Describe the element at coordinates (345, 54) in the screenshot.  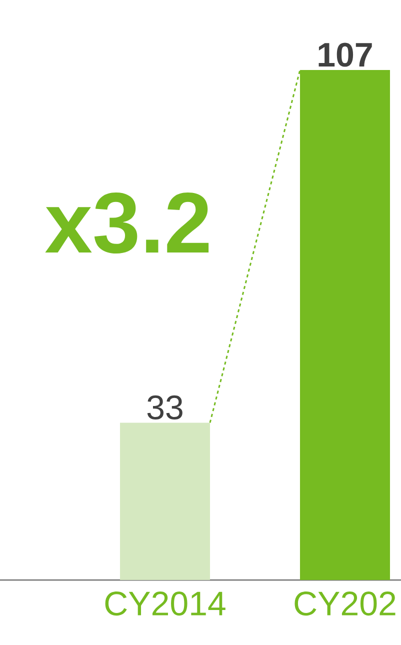
I see `data-label: 107` at that location.